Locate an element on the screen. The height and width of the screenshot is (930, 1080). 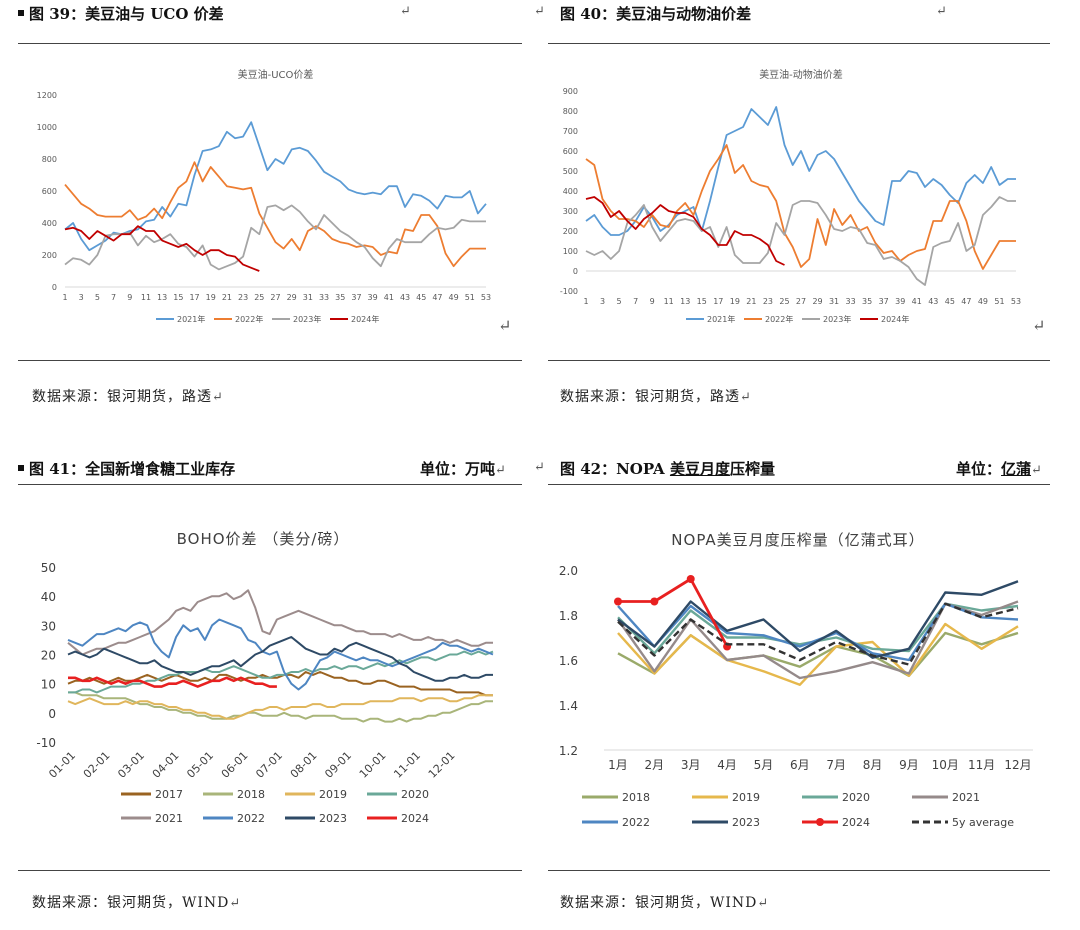
x-tick-label: 10月 is located at coordinates (945, 765).